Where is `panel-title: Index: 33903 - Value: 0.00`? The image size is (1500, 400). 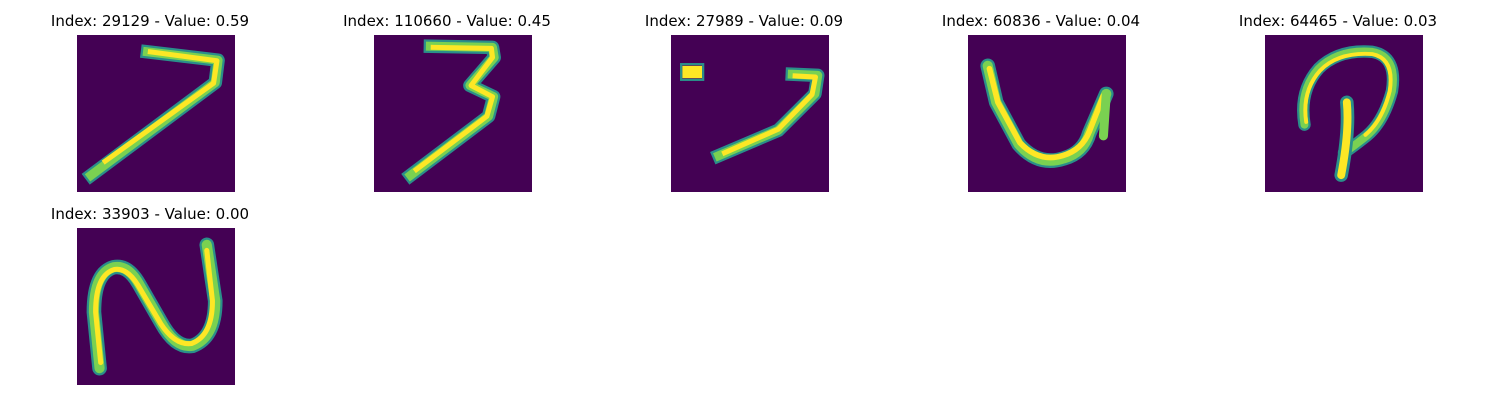
panel-title: Index: 33903 - Value: 0.00 is located at coordinates (150, 214).